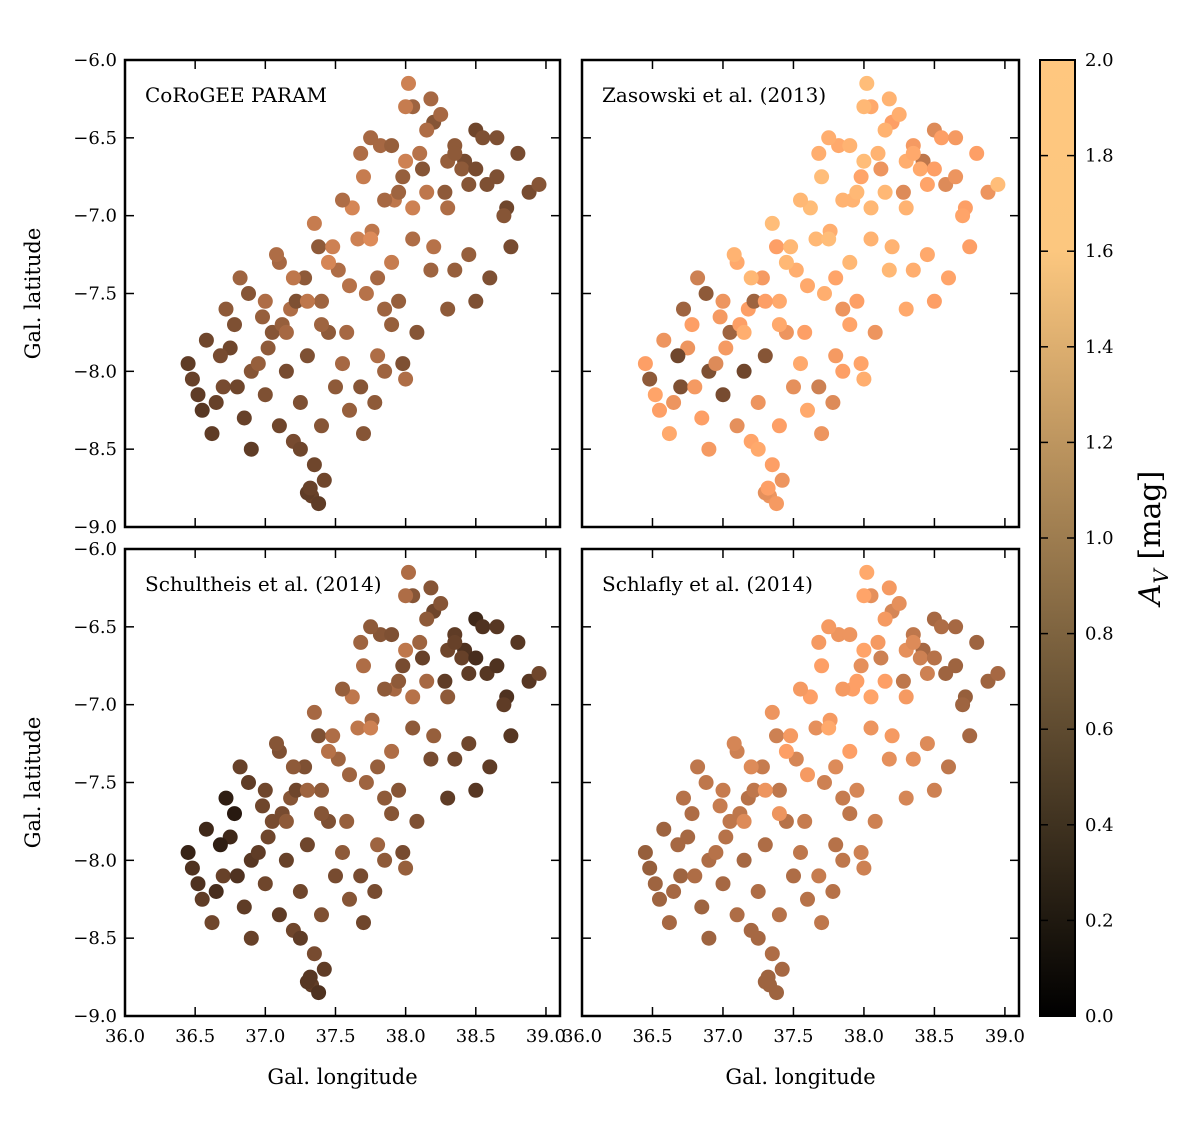 This screenshot has width=1200, height=1130. I want to click on x-tick-label: 38.0, so click(864, 1036).